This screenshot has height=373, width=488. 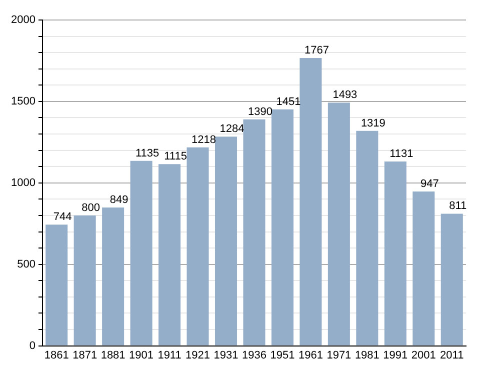 I want to click on x-tick-label: 1901, so click(x=141, y=355).